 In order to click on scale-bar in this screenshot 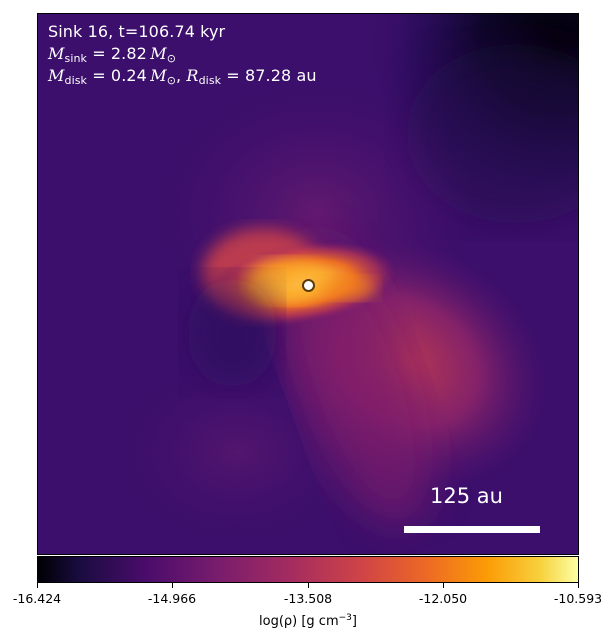, I will do `click(472, 529)`.